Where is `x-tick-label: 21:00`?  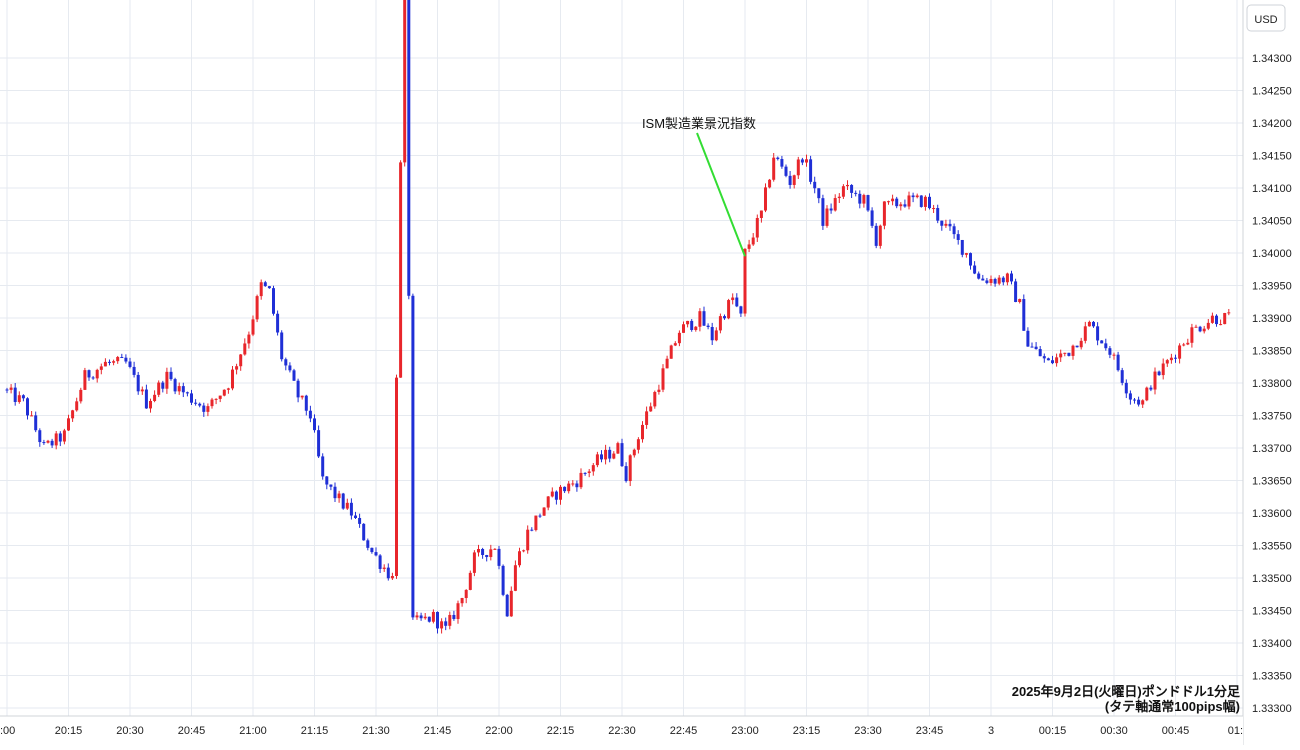 x-tick-label: 21:00 is located at coordinates (253, 731).